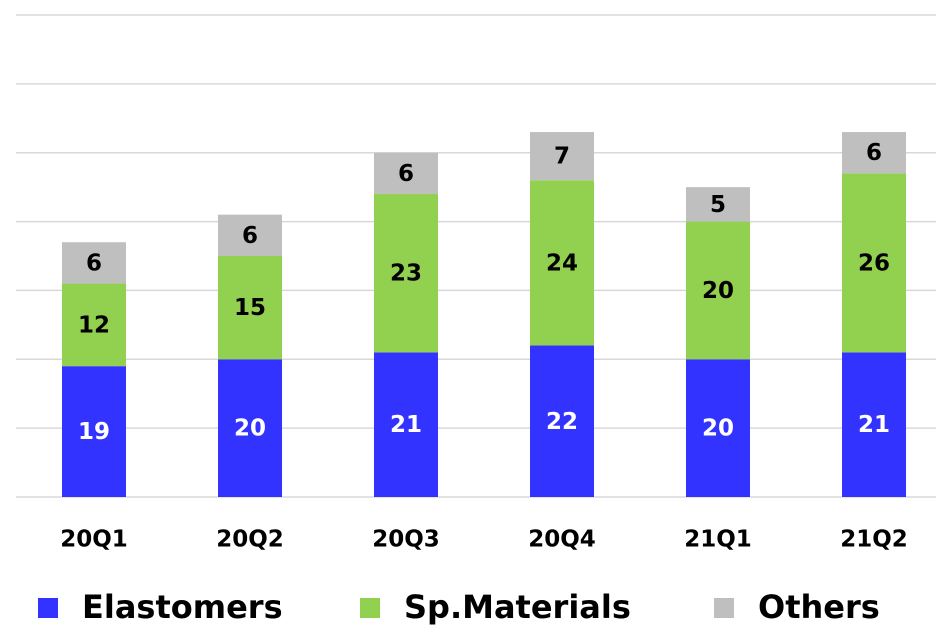 Image resolution: width=936 pixels, height=628 pixels. I want to click on data-label: 7, so click(562, 157).